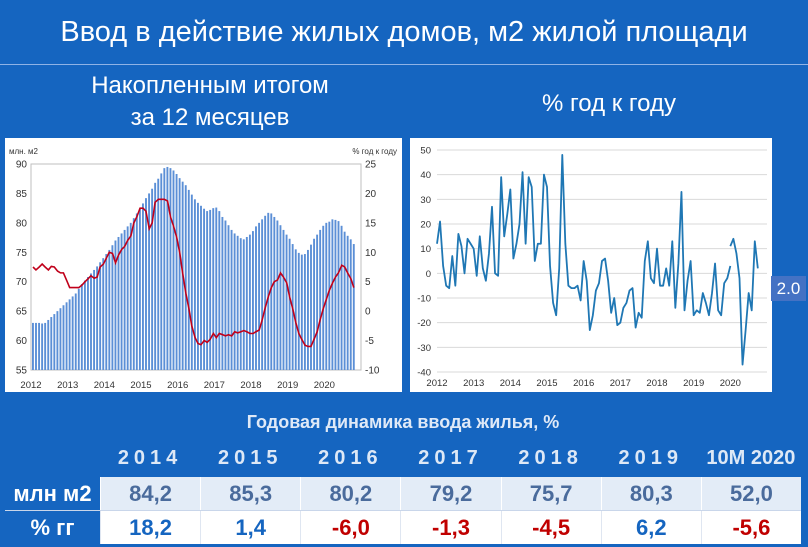 Image resolution: width=808 pixels, height=547 pixels. I want to click on y2-tick-label: 5, so click(368, 282).